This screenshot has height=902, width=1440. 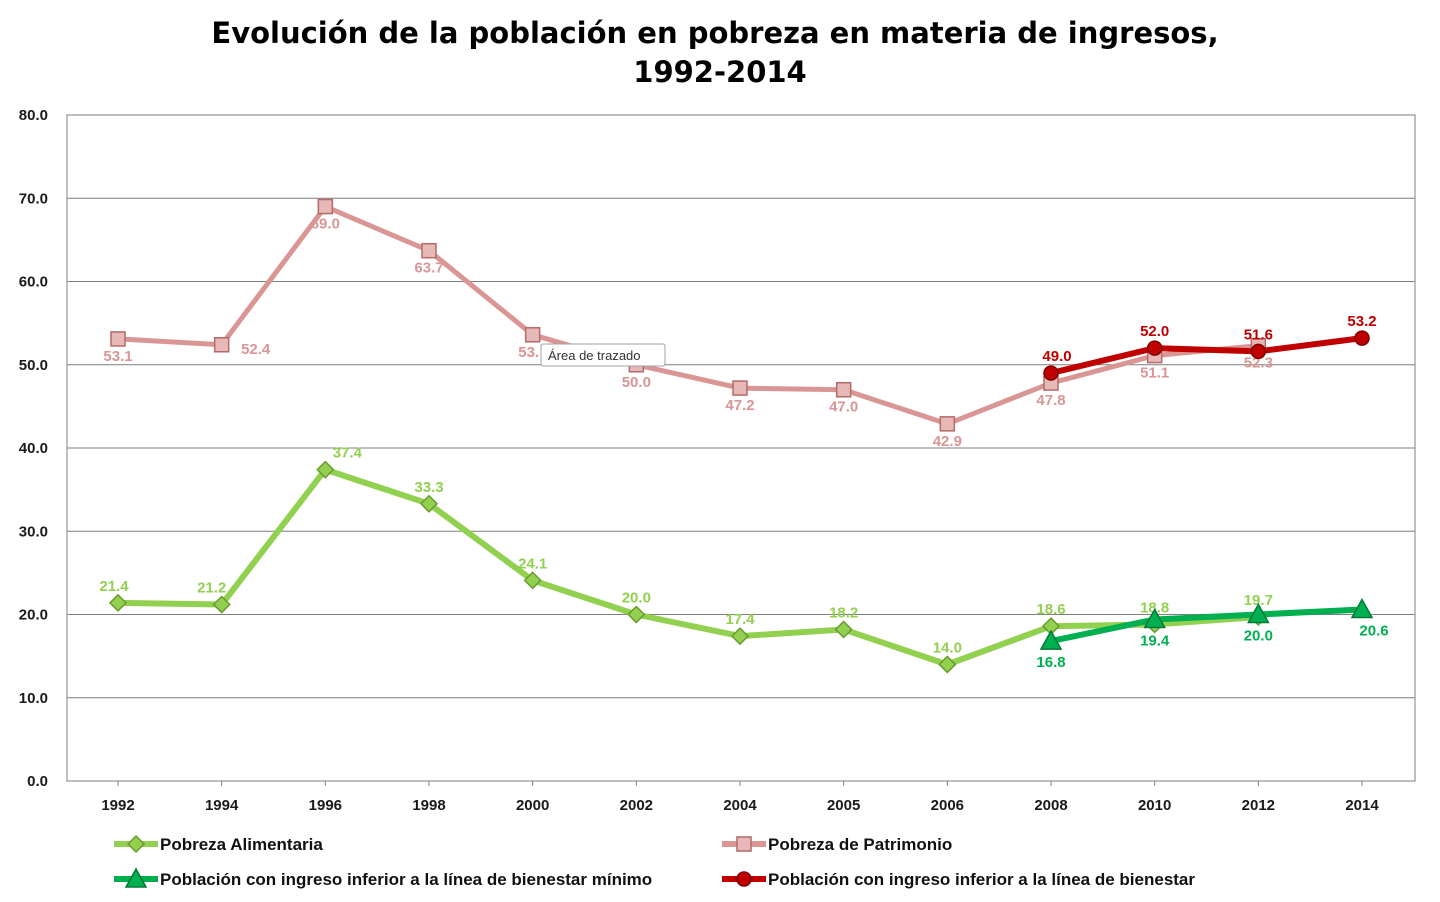 I want to click on data-label: 52.3, so click(x=1258, y=363).